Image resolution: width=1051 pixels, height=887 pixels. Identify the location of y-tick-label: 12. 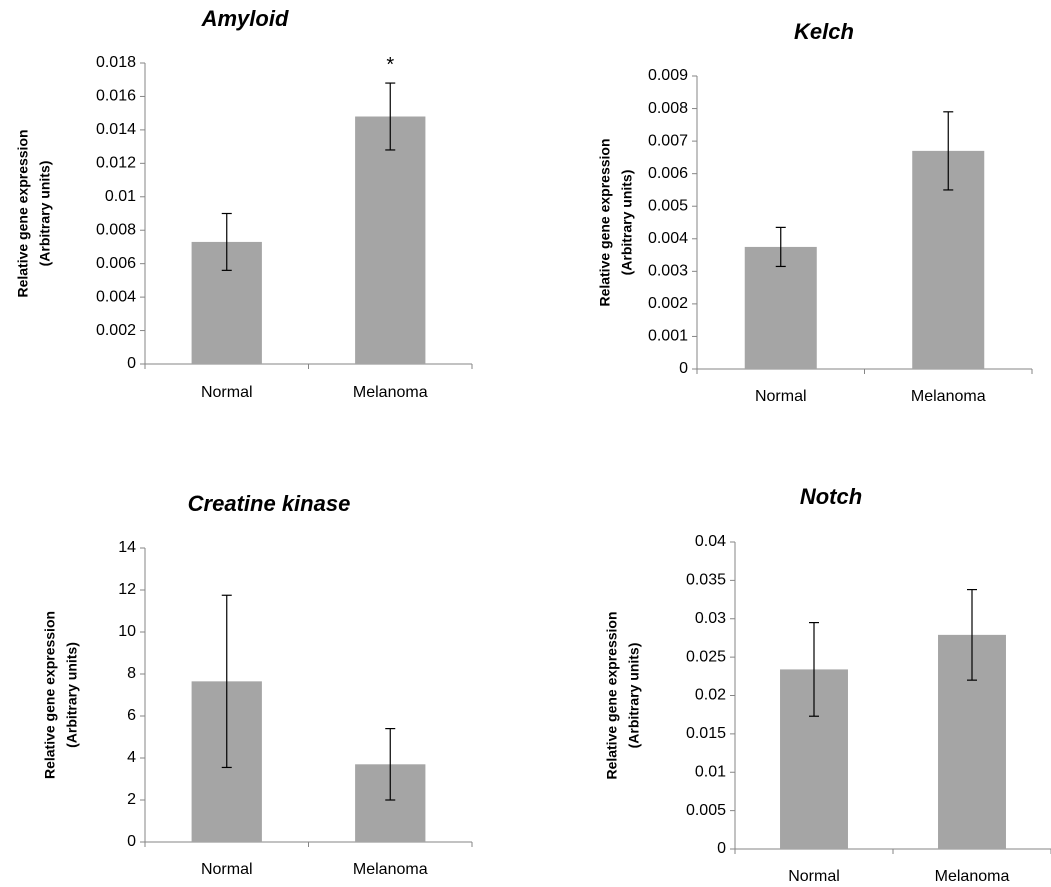
(127, 589).